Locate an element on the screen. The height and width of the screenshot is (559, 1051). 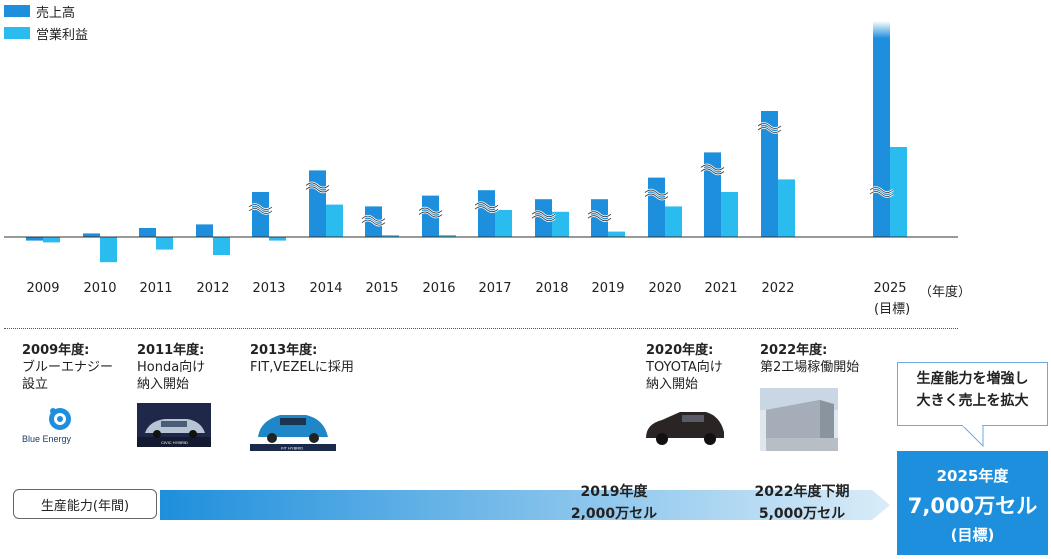
x-tick-label-2022: 2022 is located at coordinates (778, 288).